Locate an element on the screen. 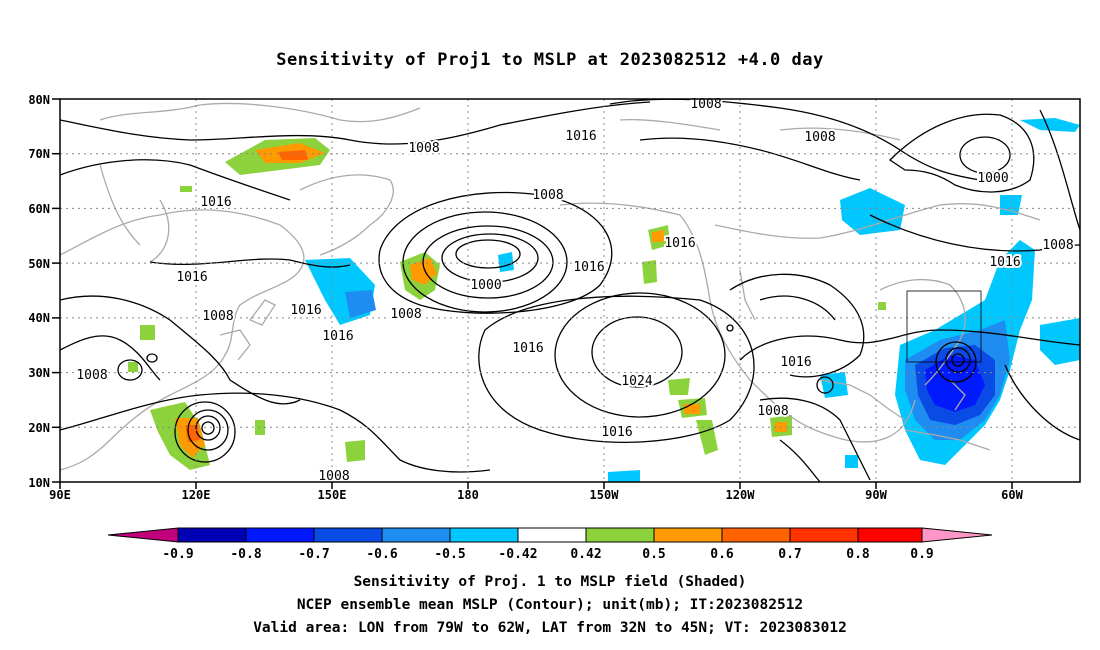 The image size is (1100, 650). lon-label: 60W is located at coordinates (1012, 495).